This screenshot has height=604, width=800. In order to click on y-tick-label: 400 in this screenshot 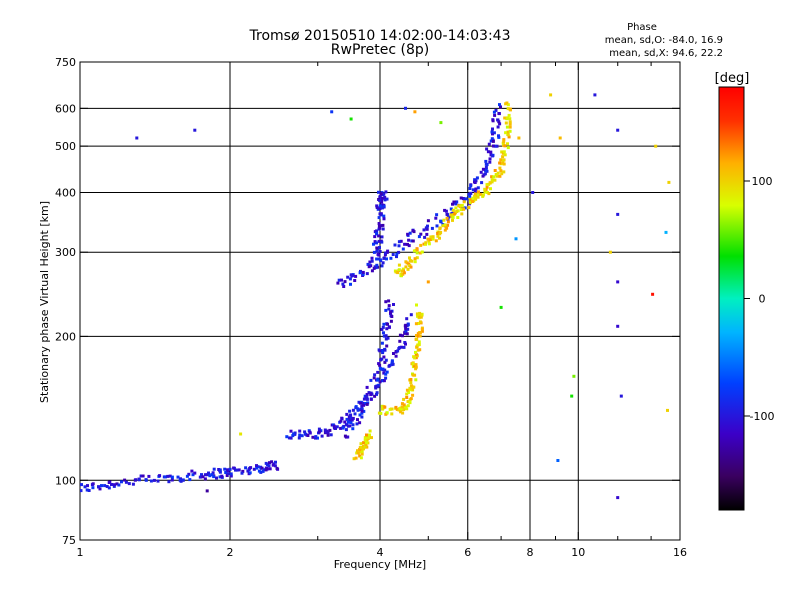, I will do `click(65, 192)`.